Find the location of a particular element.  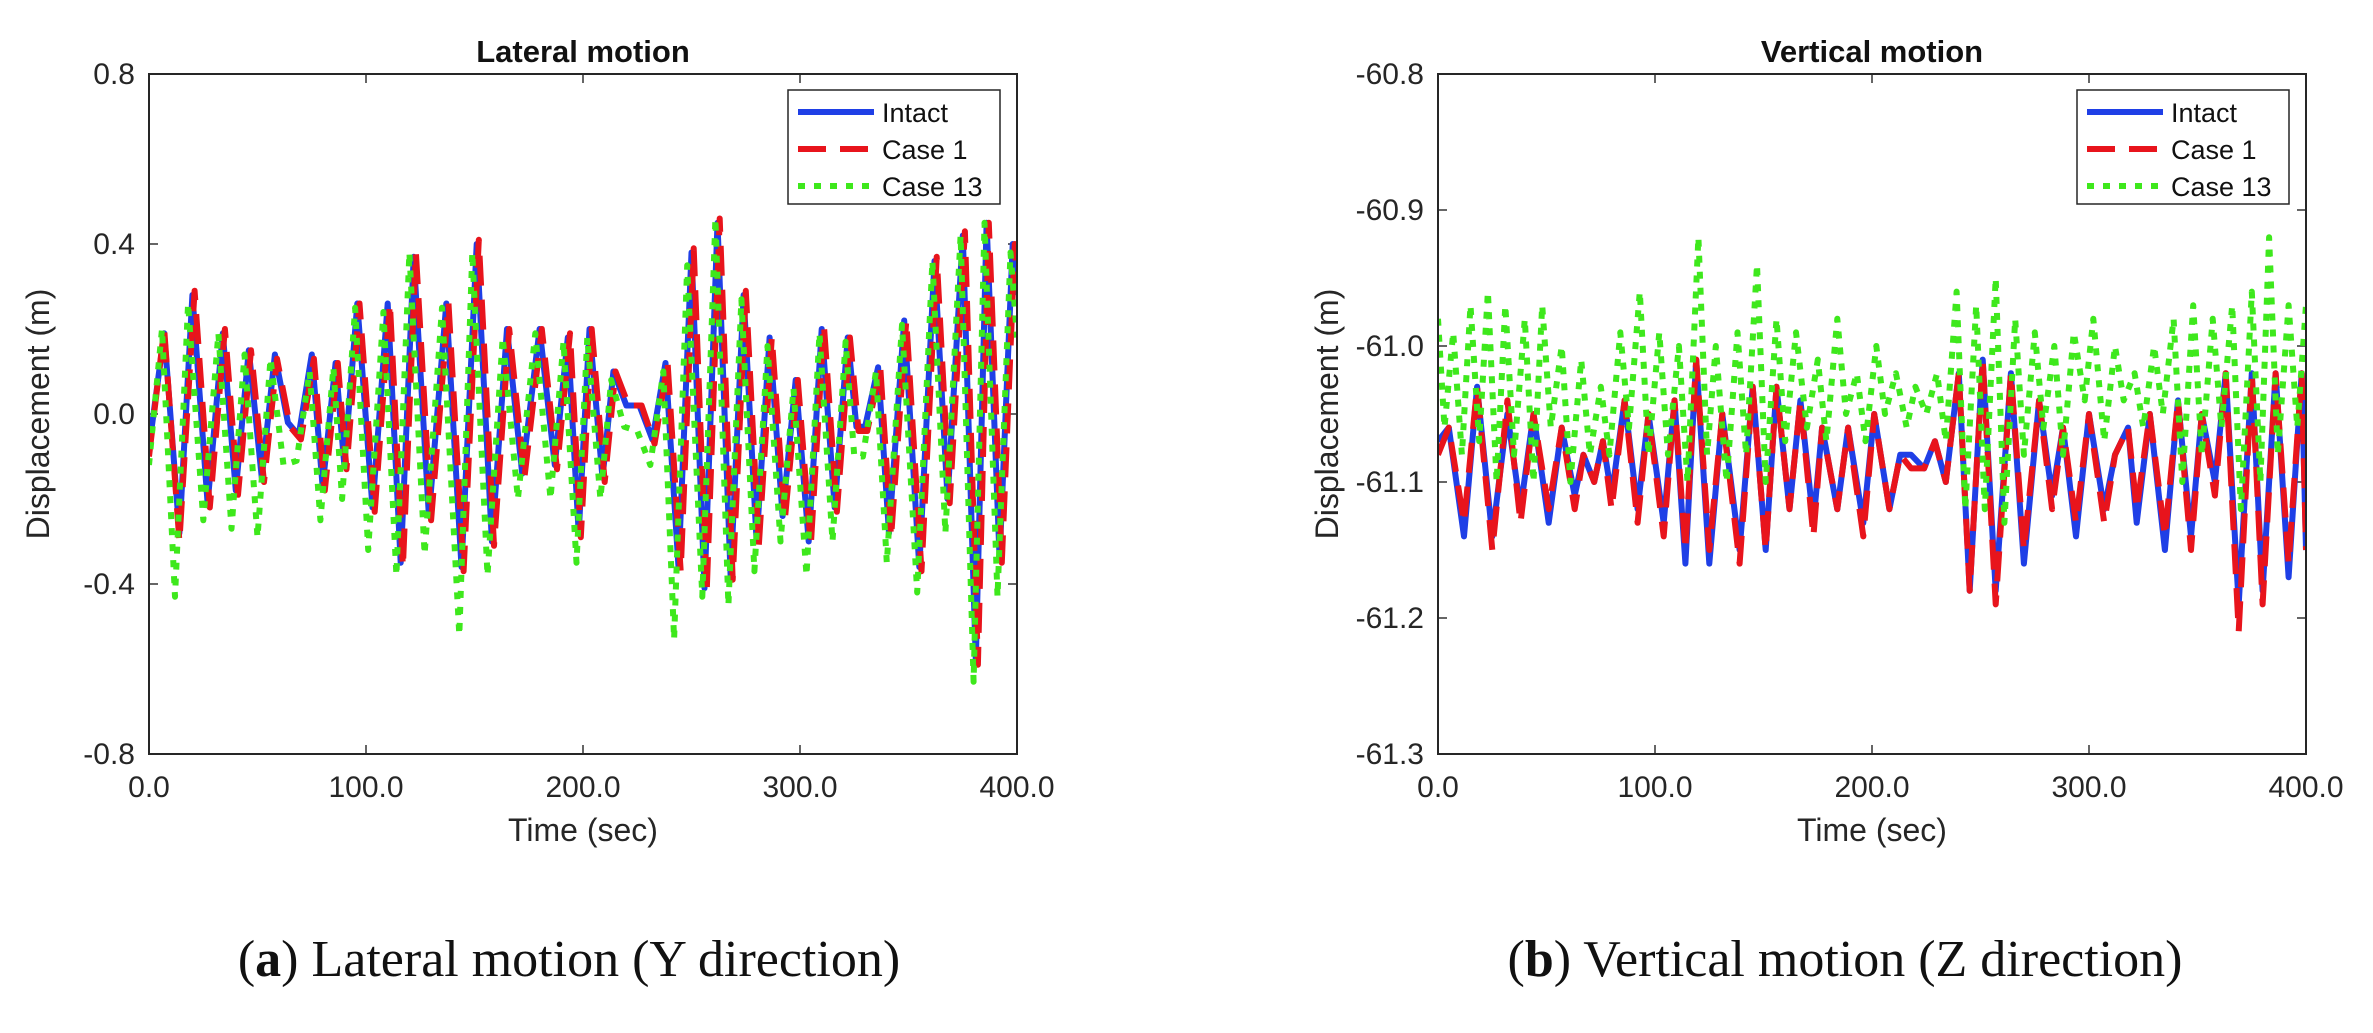

y-tick-label: -61.0 is located at coordinates (1390, 346).